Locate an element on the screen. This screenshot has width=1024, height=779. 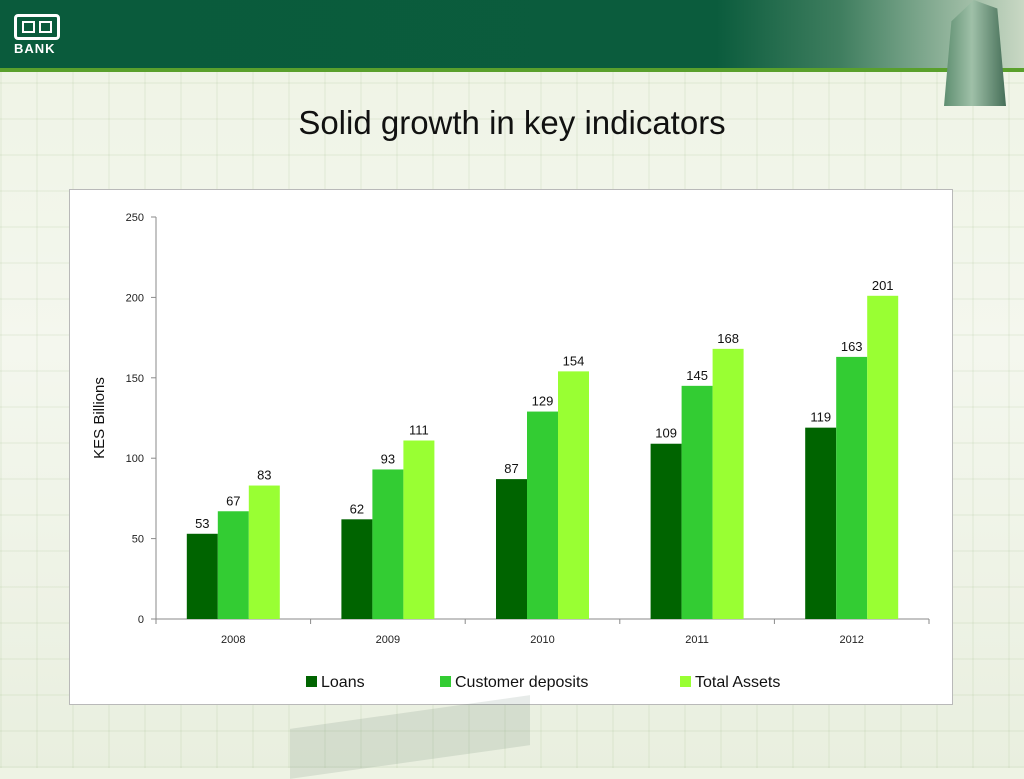
header-accent-line is located at coordinates (512, 70).